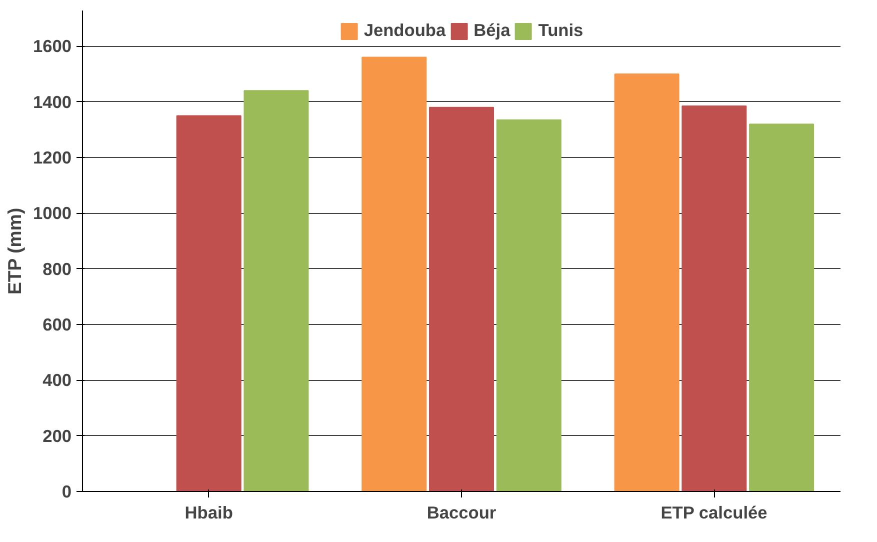 This screenshot has width=877, height=542. Describe the element at coordinates (14, 251) in the screenshot. I see `y-axis-title: ETP (mm)` at that location.